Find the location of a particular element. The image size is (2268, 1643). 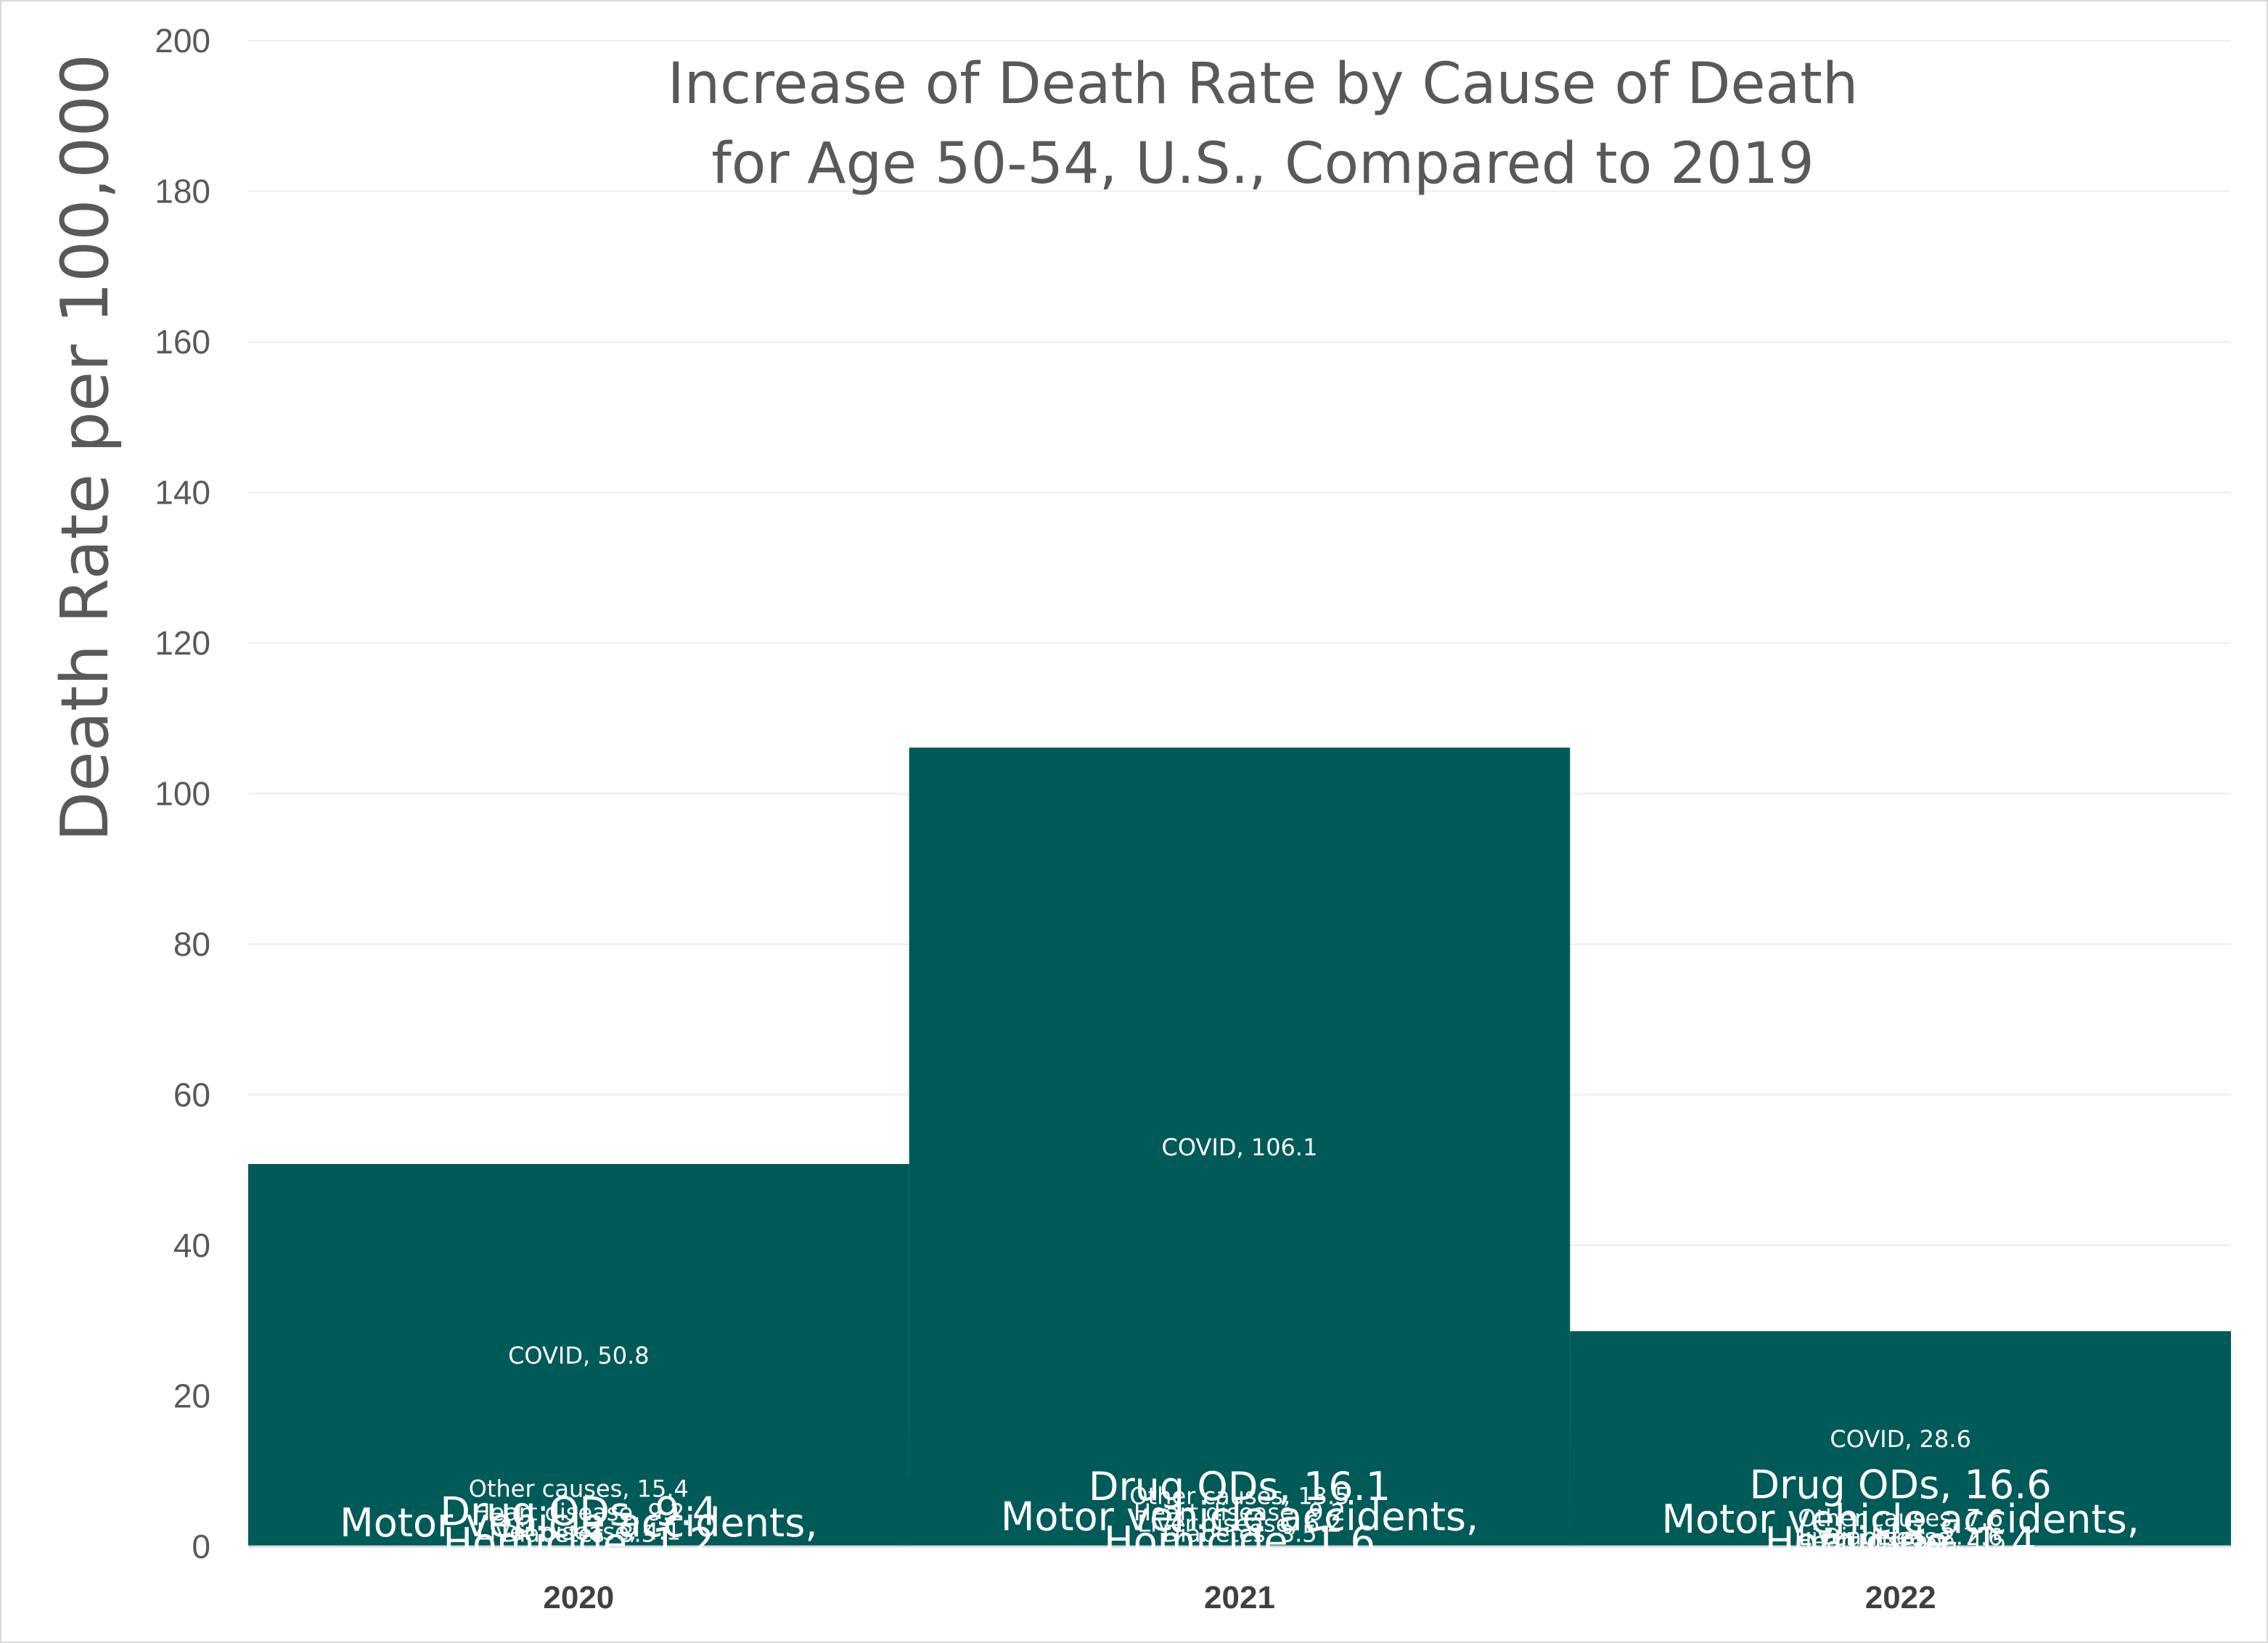

data-label-heart-disease-2020: Heart disease, 9.2 is located at coordinates (578, 1512).